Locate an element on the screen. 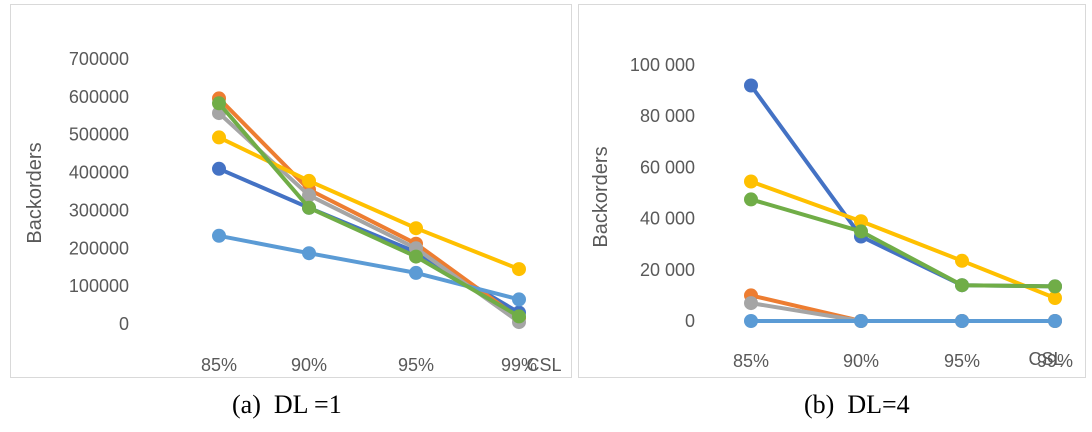  chart-a-x-tick: 95% is located at coordinates (416, 365).